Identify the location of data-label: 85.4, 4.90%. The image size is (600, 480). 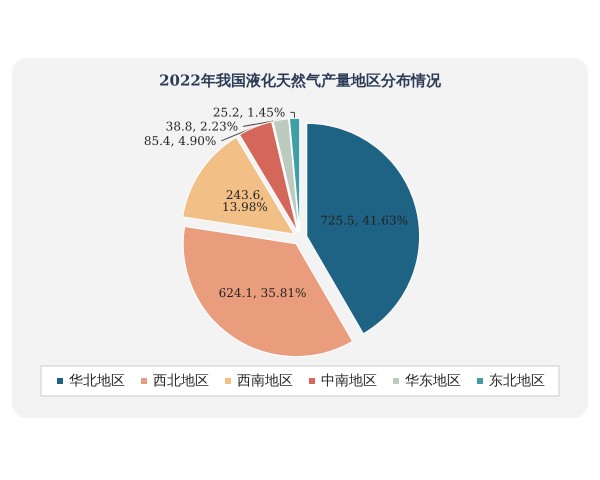
(180, 141).